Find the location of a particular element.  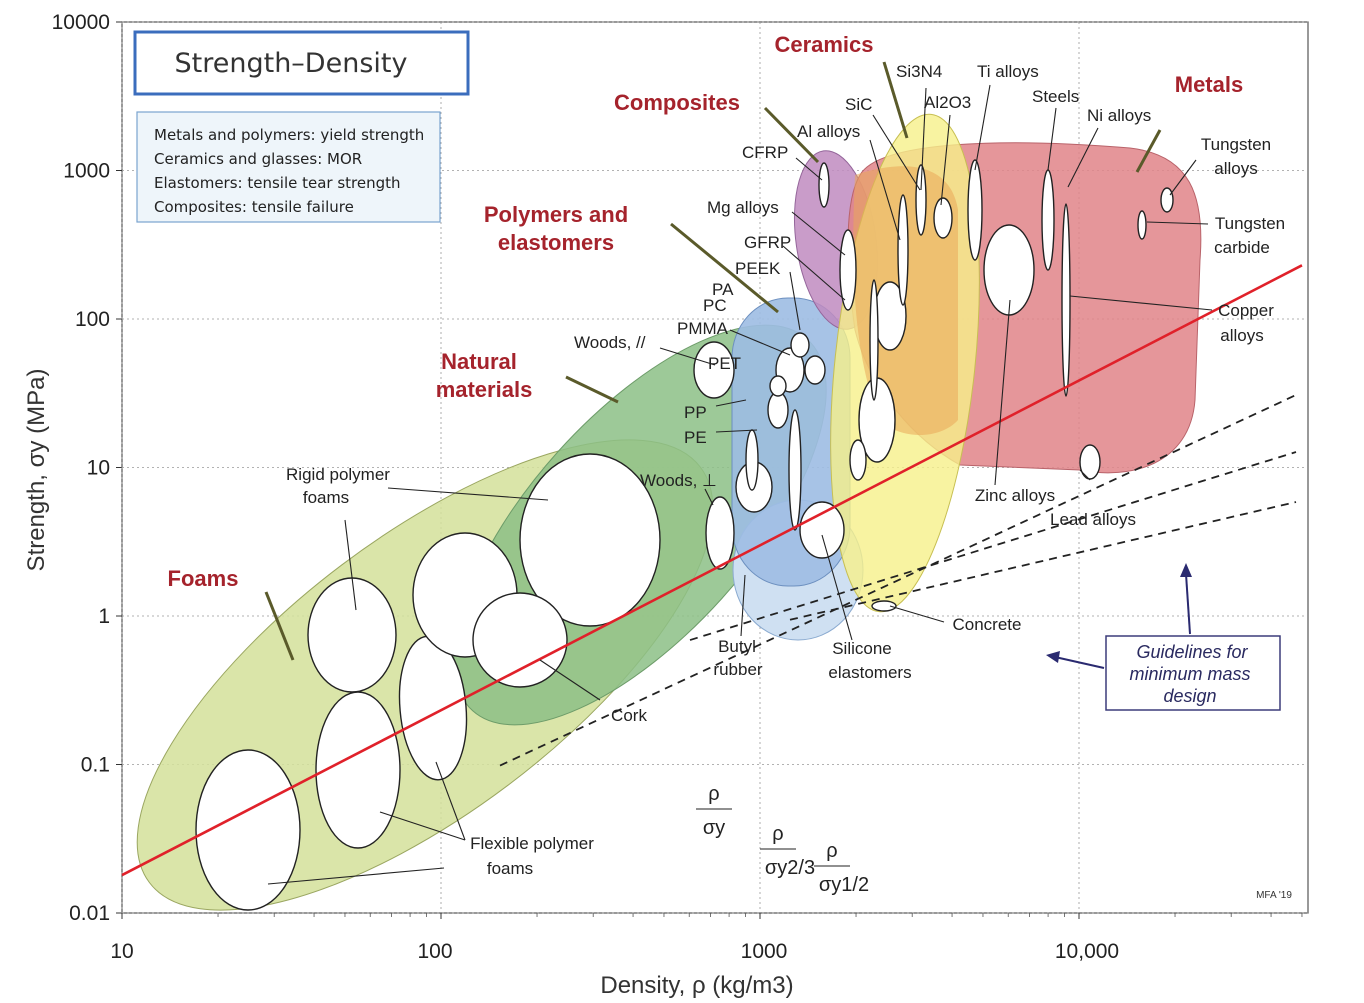

y-tick-label: 10000 is located at coordinates (81, 22).